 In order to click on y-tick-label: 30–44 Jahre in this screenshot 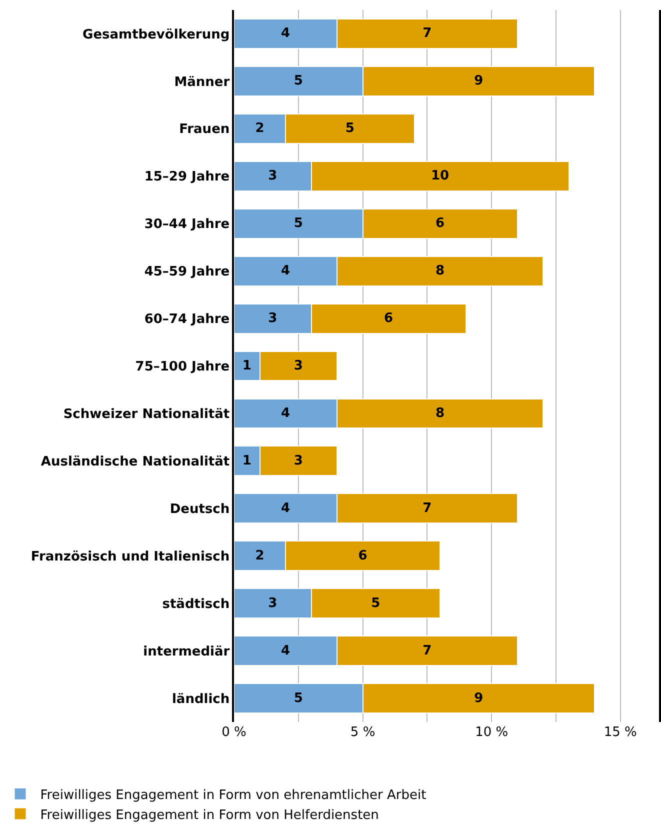, I will do `click(187, 224)`.